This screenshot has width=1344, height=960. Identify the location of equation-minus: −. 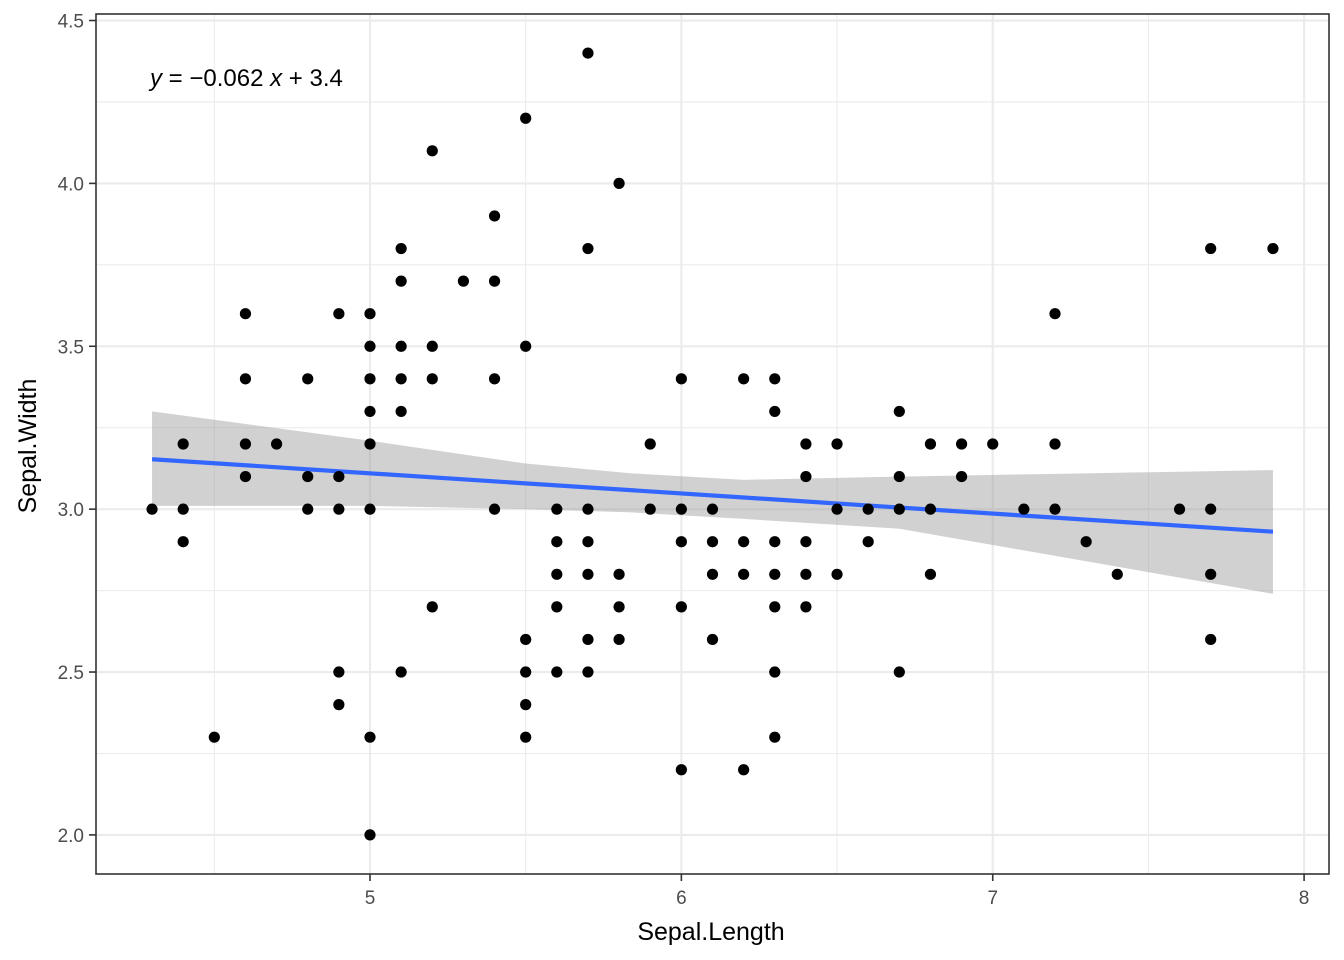
(196, 78).